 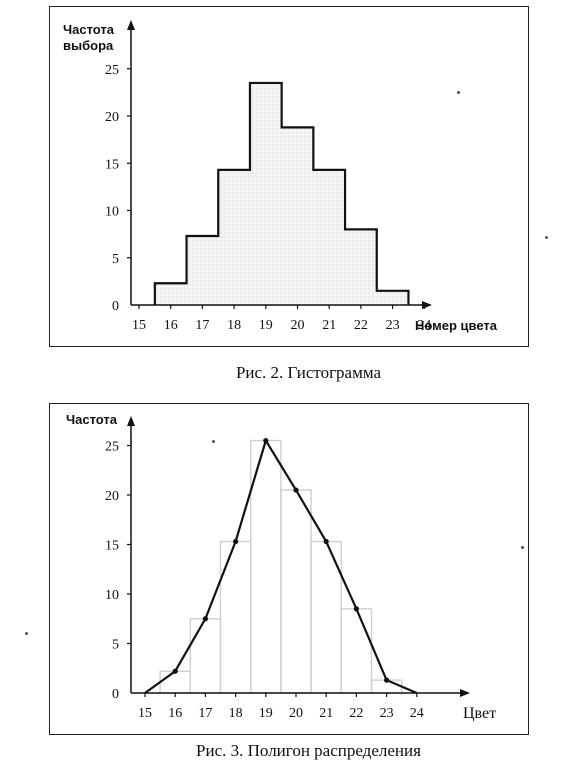 I want to click on x-axis-arrow-icon, so click(x=465, y=693).